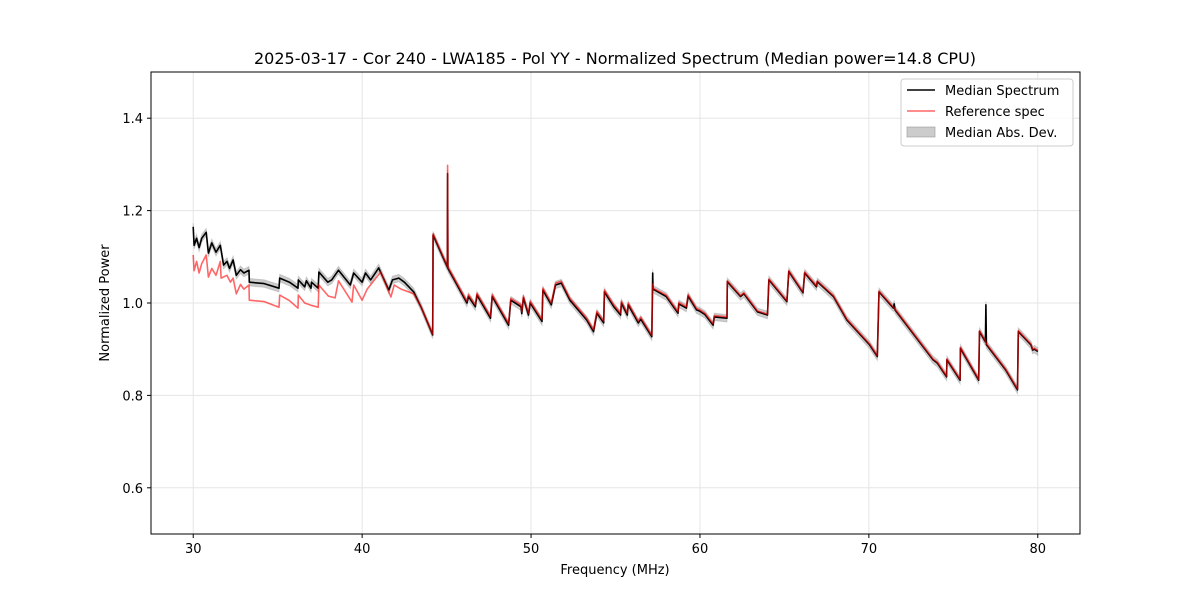 This screenshot has height=604, width=1200. Describe the element at coordinates (362, 549) in the screenshot. I see `x-tick-label: 40` at that location.